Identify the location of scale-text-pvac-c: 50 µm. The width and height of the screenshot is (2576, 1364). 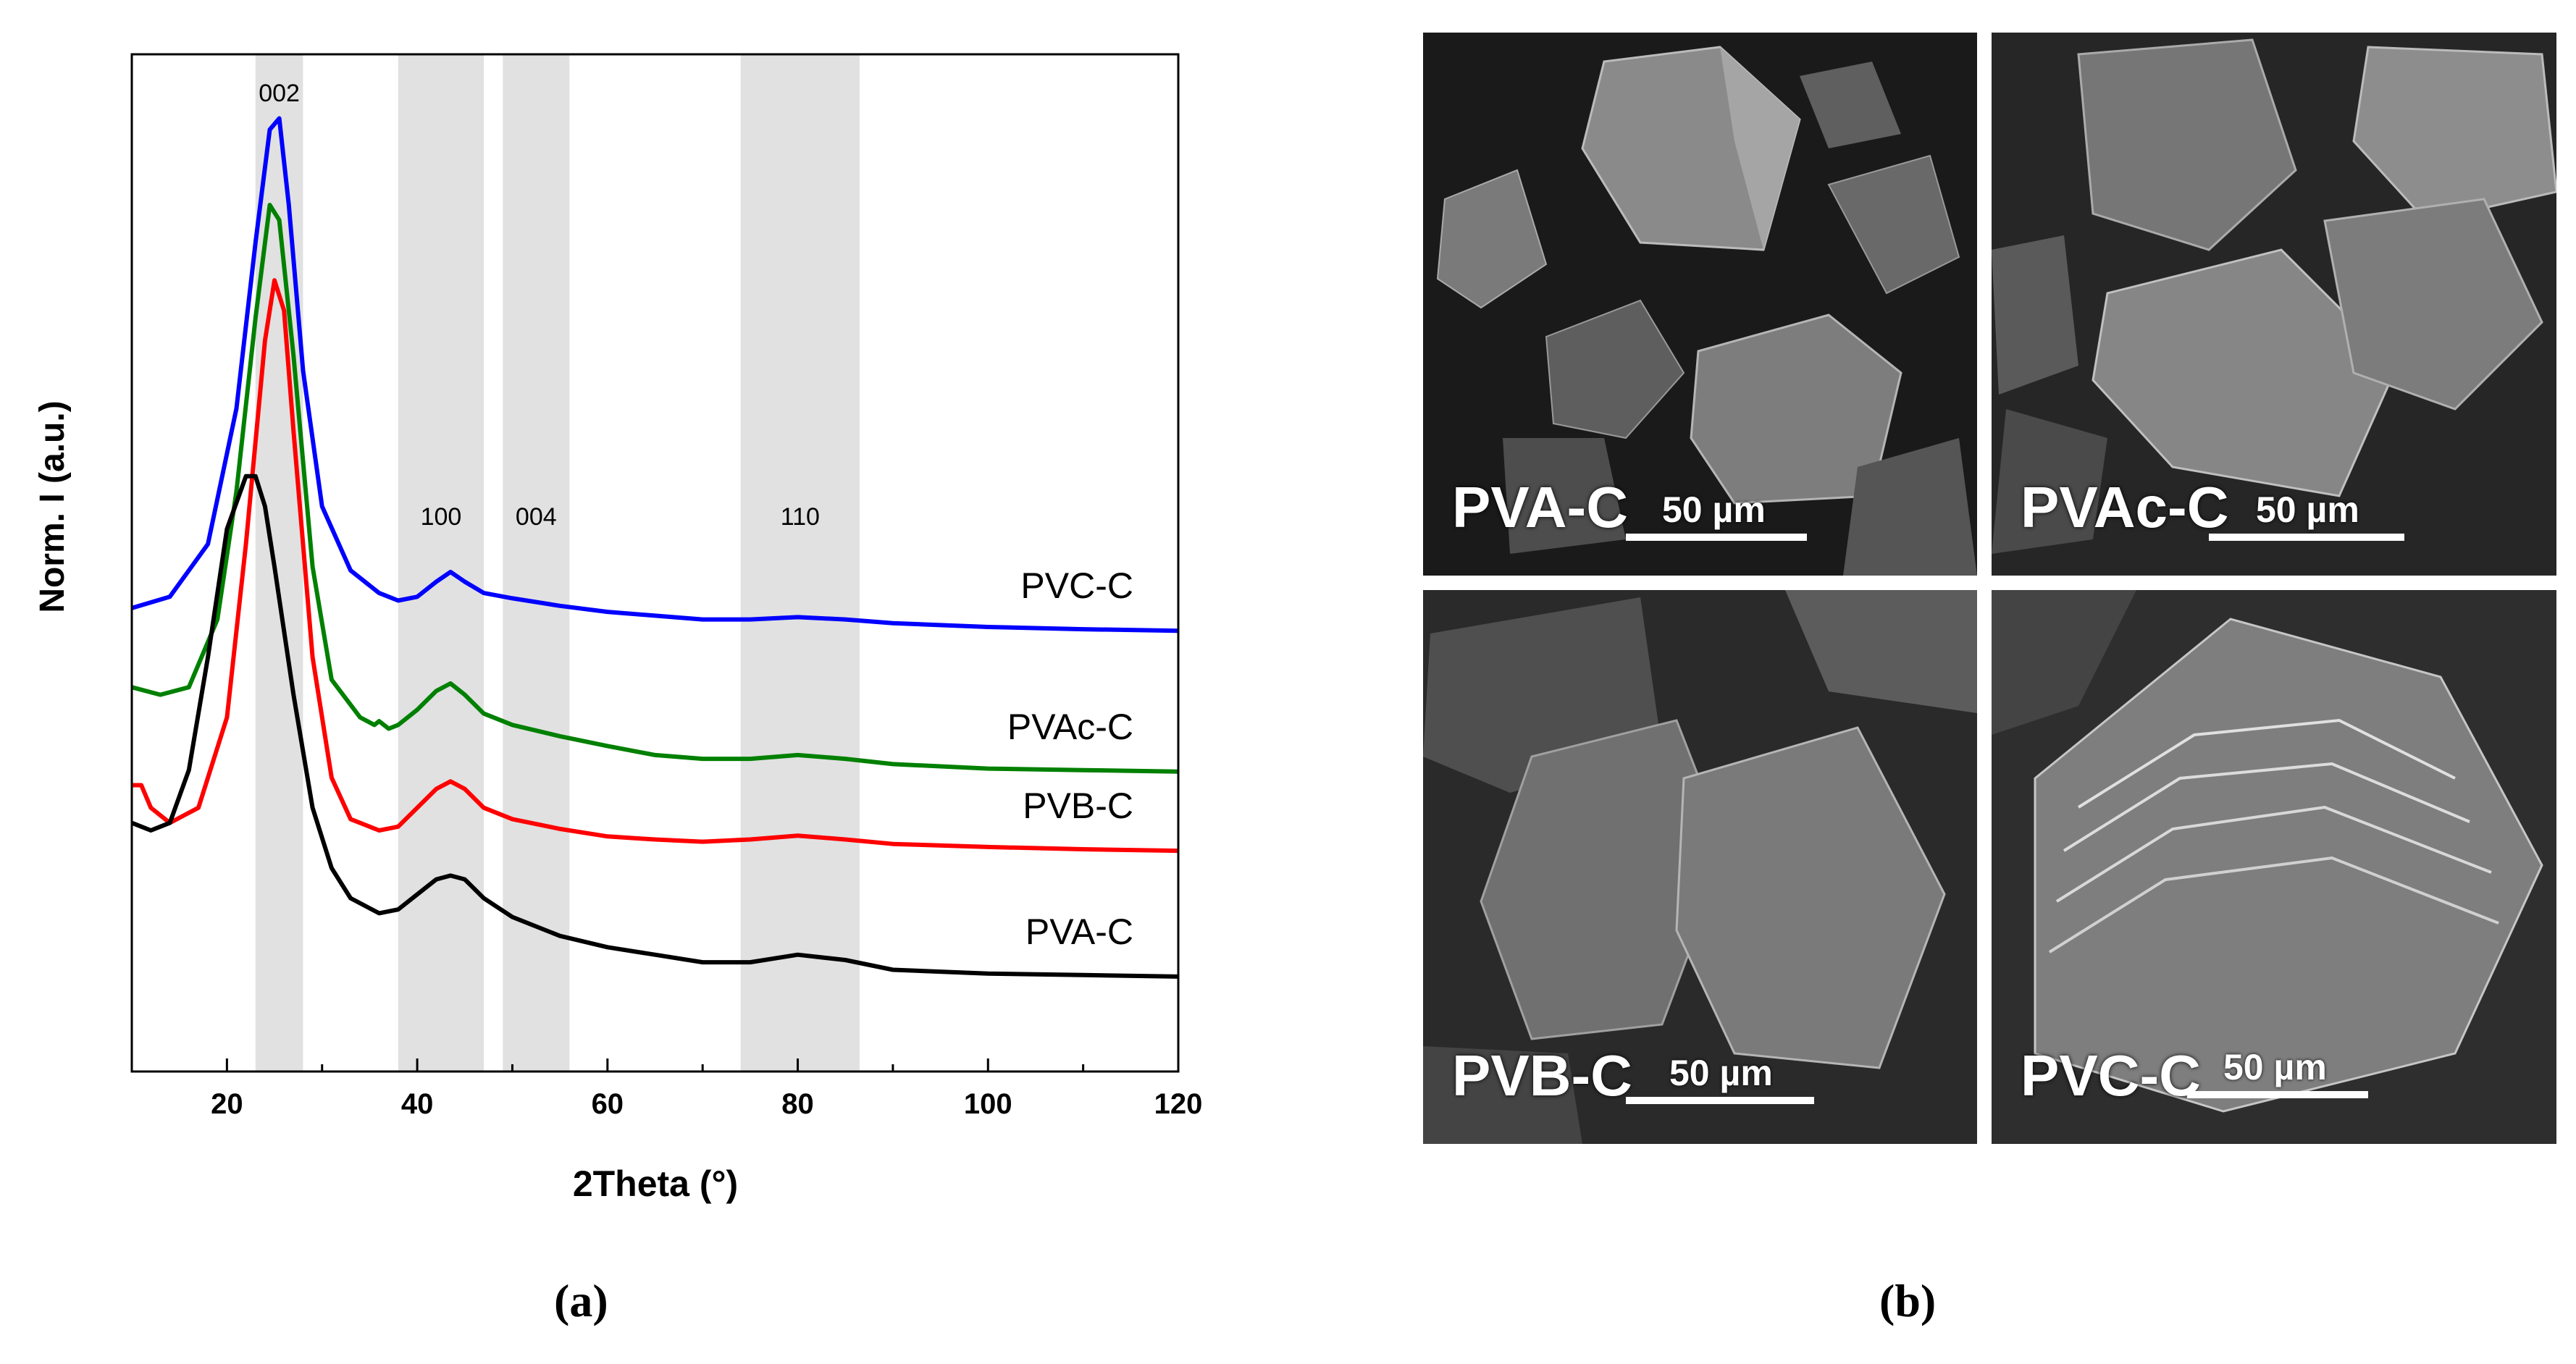
(2307, 509).